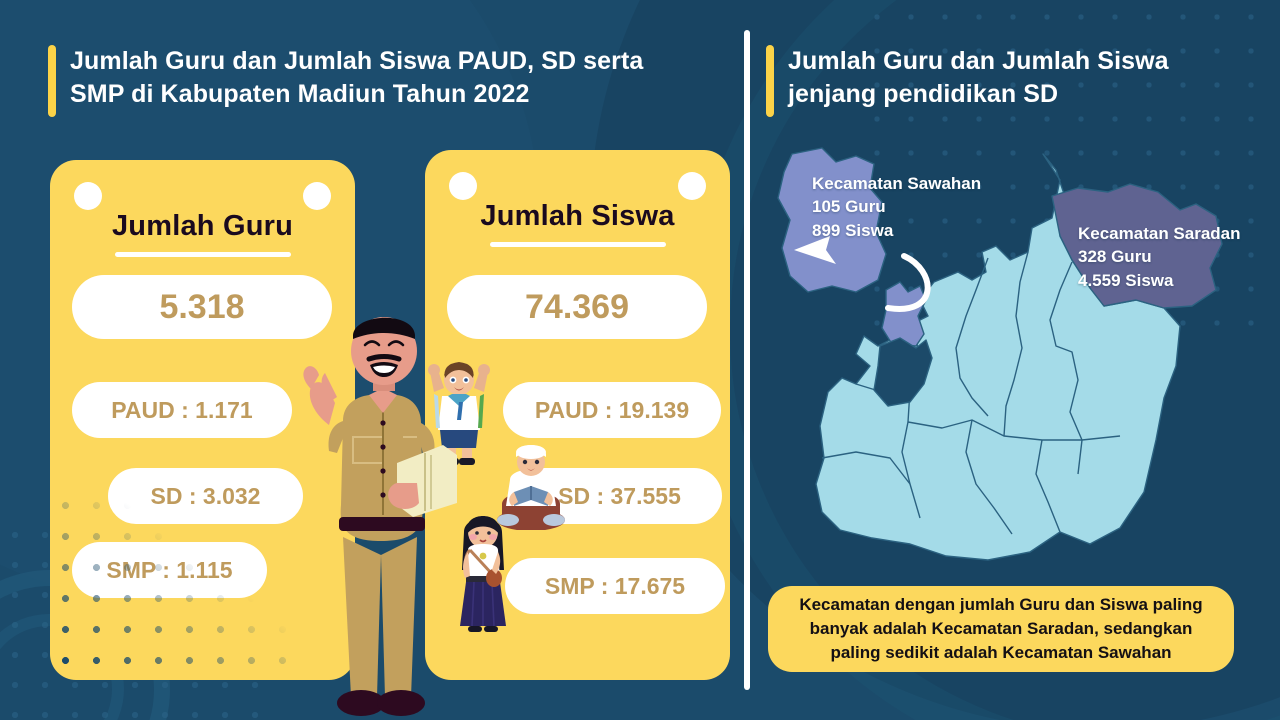 This screenshot has height=720, width=1280. Describe the element at coordinates (459, 413) in the screenshot. I see `student-paud-illustration` at that location.